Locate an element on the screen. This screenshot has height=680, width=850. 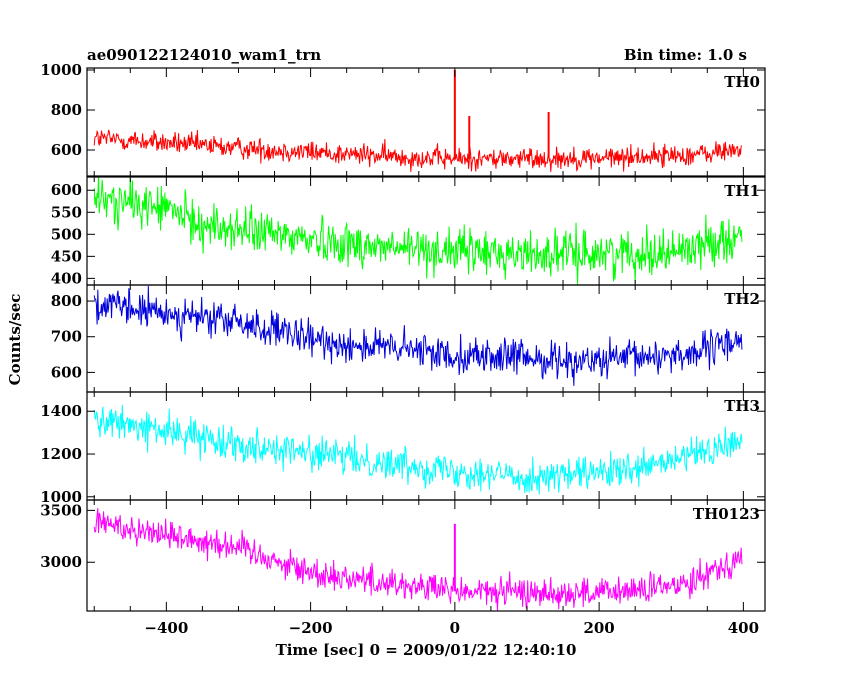
y-axis-label: Counts/sec is located at coordinates (15, 340).